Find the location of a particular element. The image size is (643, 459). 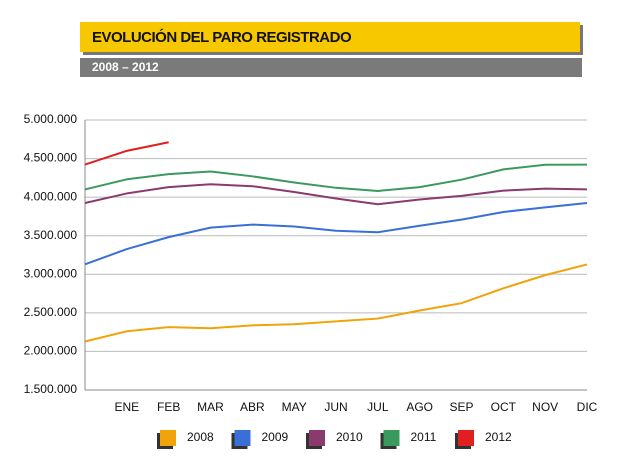

title-bar is located at coordinates (330, 37).